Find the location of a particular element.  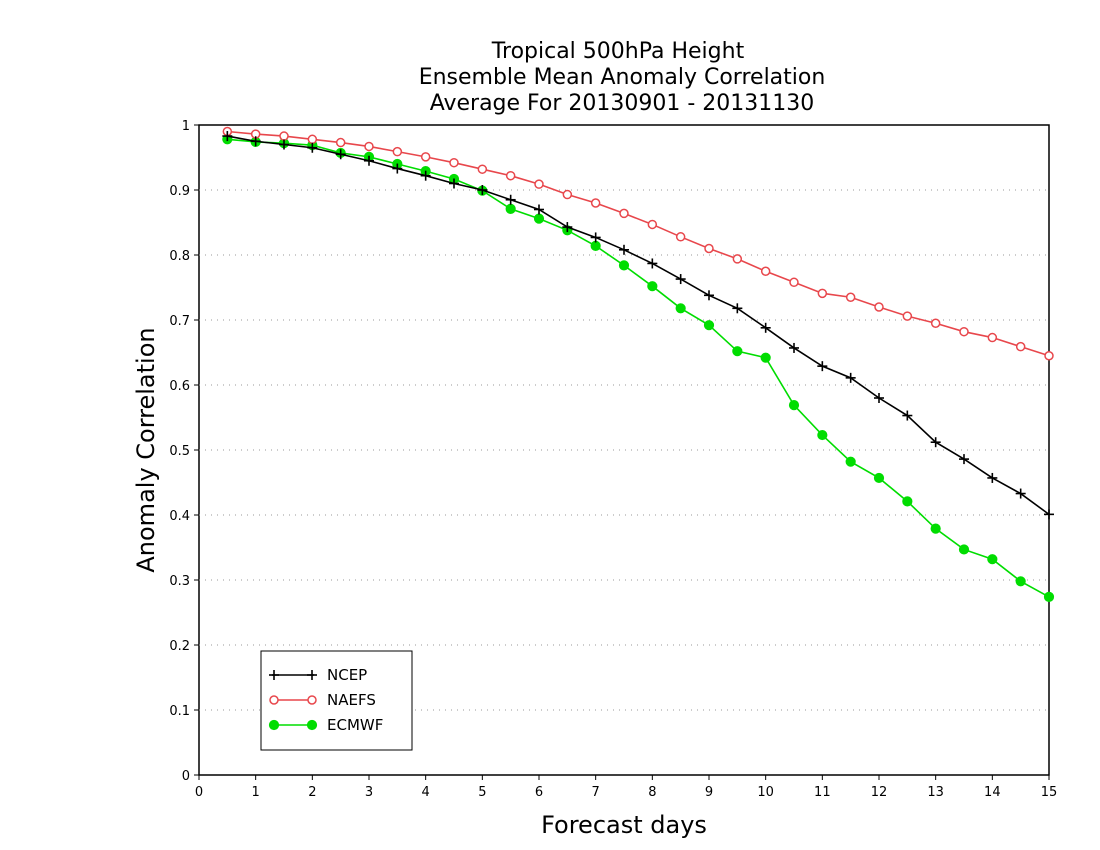

x-tick-label: 4 is located at coordinates (426, 792).